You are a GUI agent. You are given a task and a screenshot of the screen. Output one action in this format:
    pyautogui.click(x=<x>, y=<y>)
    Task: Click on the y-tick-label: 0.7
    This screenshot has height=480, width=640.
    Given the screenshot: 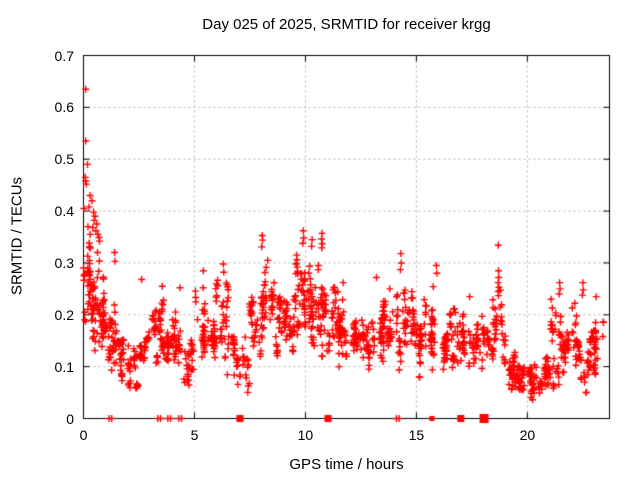 What is the action you would take?
    pyautogui.click(x=64, y=55)
    